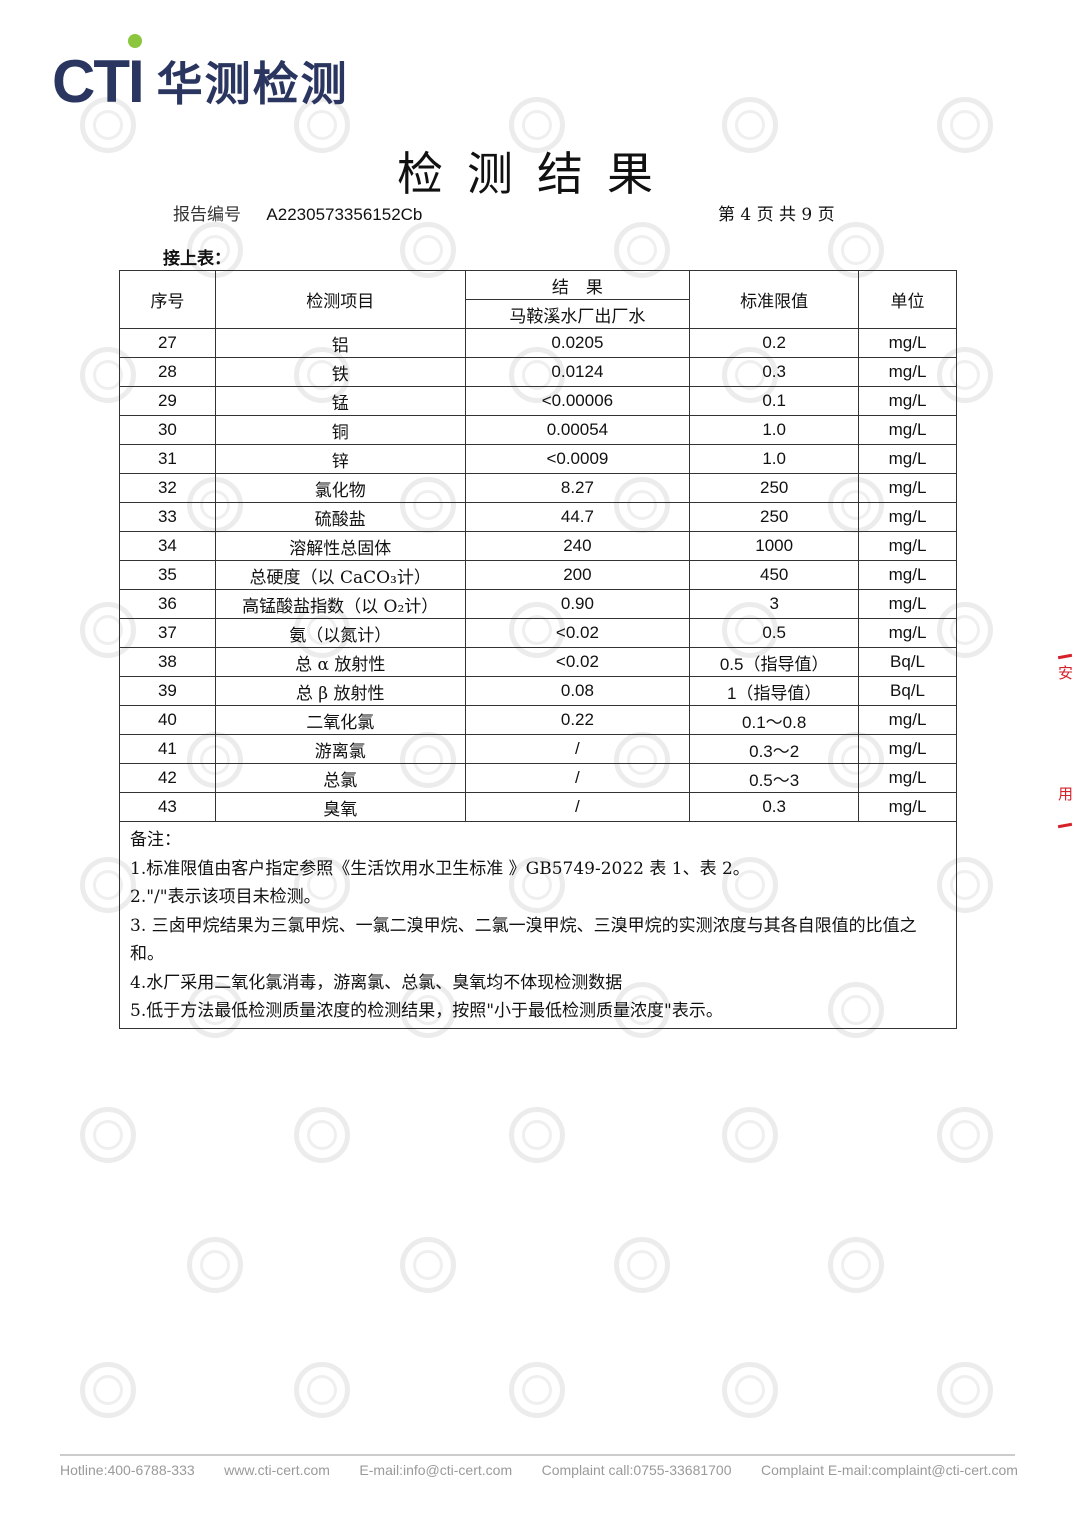 This screenshot has height=1520, width=1074. I want to click on cell-limit: 450, so click(774, 575).